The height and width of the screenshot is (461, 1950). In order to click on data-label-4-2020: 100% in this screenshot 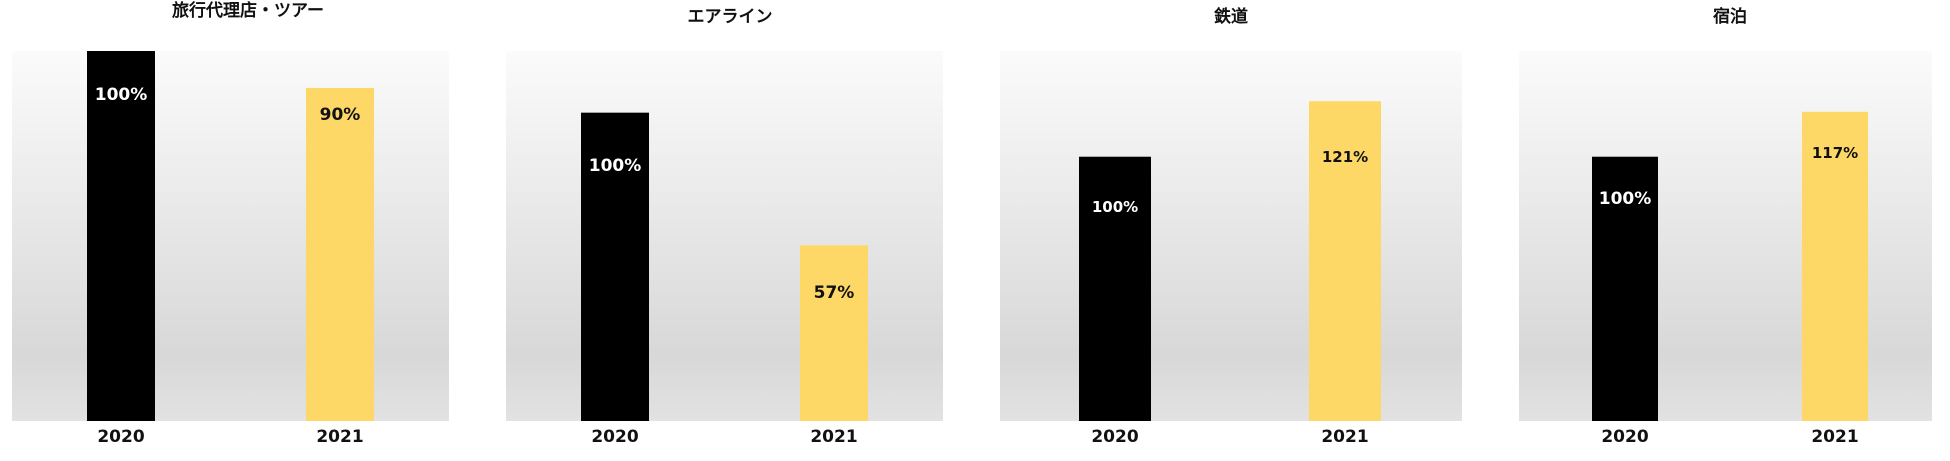, I will do `click(1625, 199)`.